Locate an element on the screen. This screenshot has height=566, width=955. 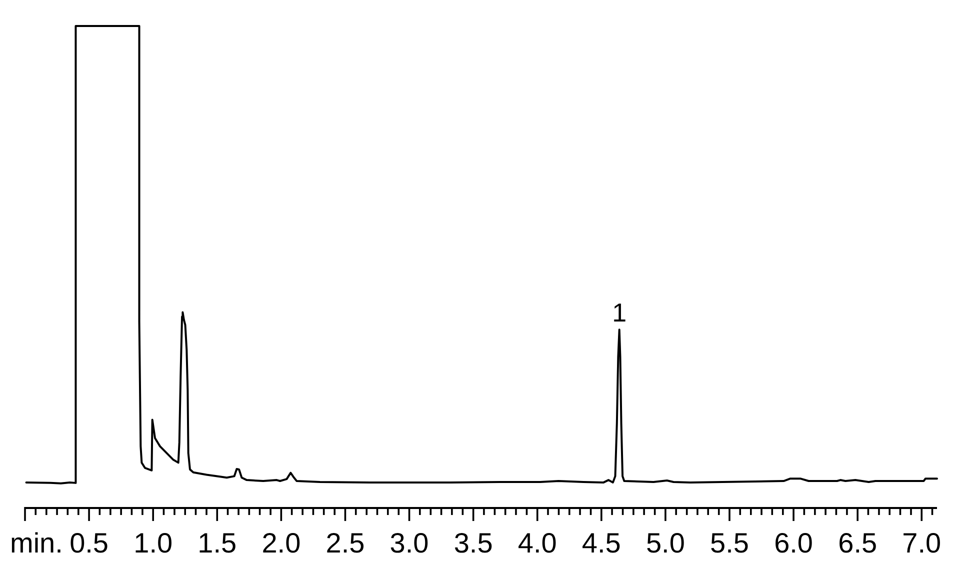
x-tick-label: 2.0 is located at coordinates (281, 543).